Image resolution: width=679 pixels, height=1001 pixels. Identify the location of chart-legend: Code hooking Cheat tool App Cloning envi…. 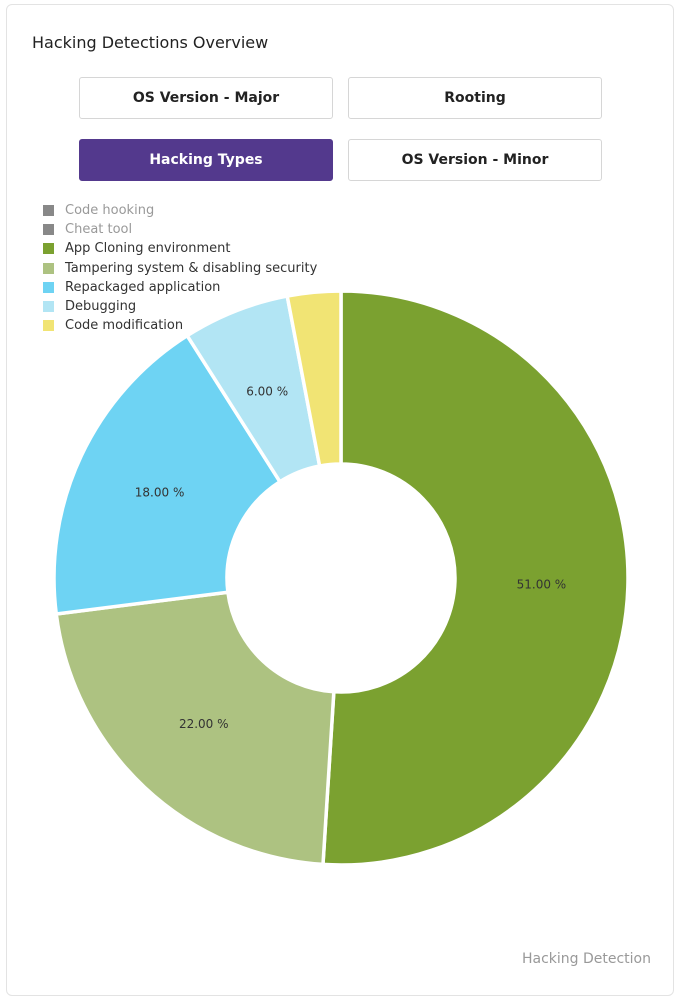
(180, 268).